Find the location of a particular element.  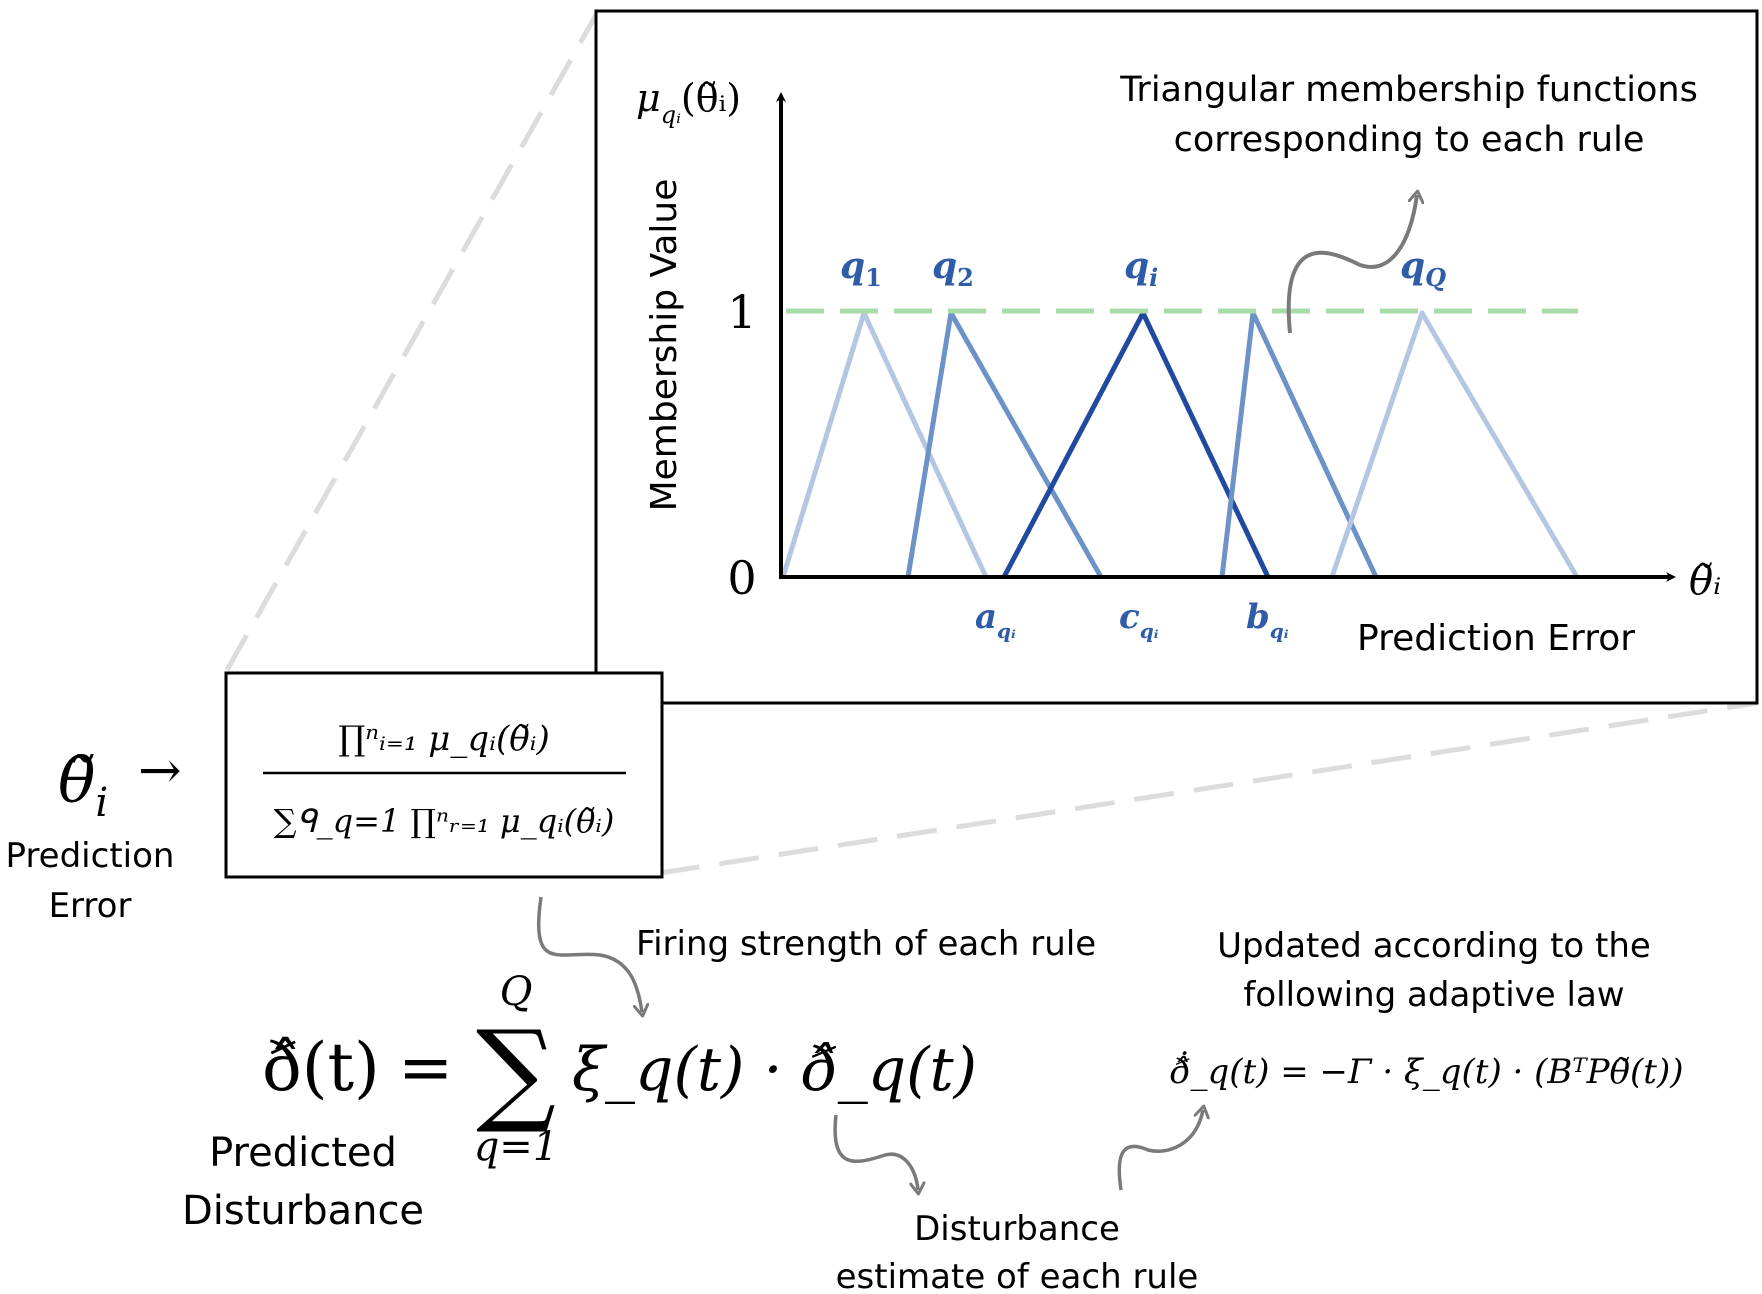

input-label-line1: Prediction is located at coordinates (90, 856).